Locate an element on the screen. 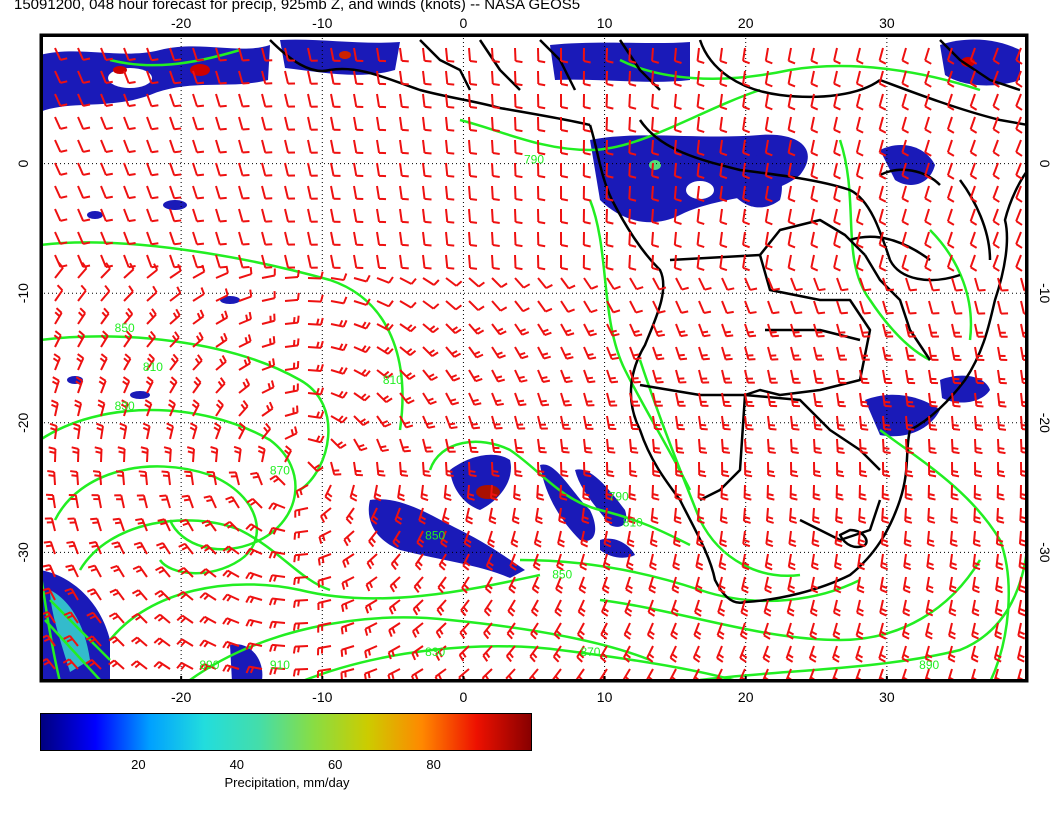  contour-label: 910 is located at coordinates (280, 665).